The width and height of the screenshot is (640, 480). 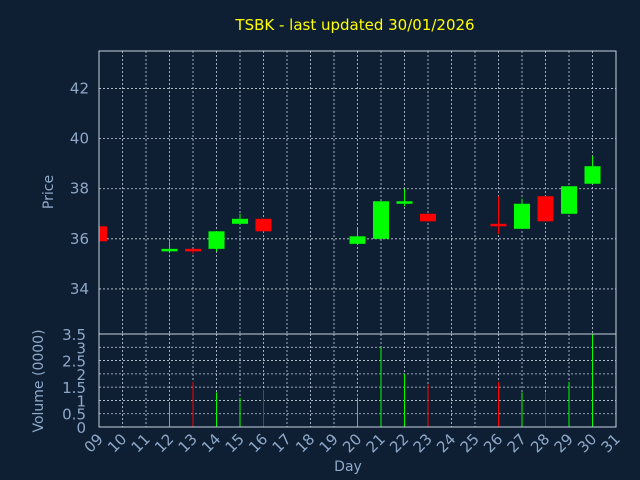 I want to click on x-tick-label: 27, so click(x=517, y=443).